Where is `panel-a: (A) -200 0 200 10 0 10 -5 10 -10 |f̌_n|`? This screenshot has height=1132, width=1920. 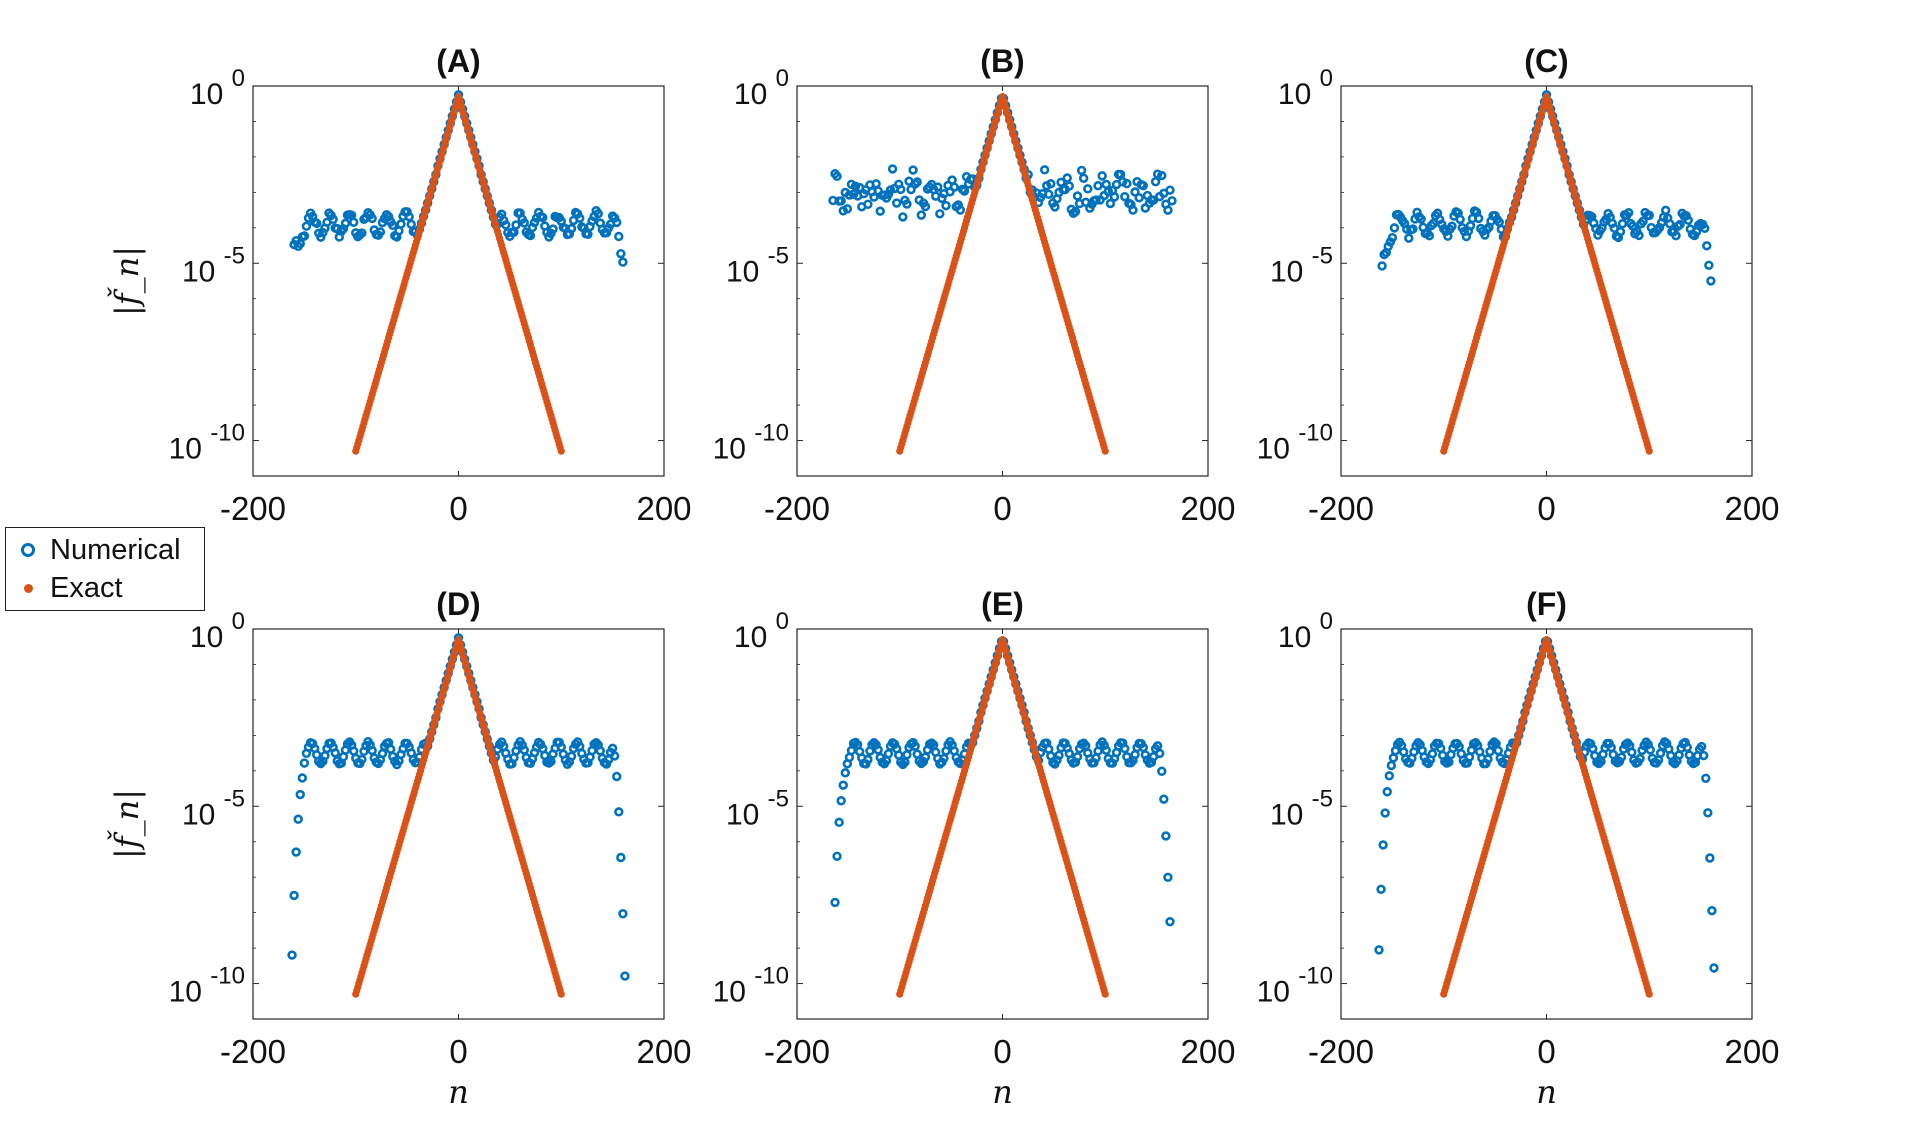
panel-a: (A) -200 0 200 10 0 10 -5 10 -10 |f̌_n| is located at coordinates (399, 285).